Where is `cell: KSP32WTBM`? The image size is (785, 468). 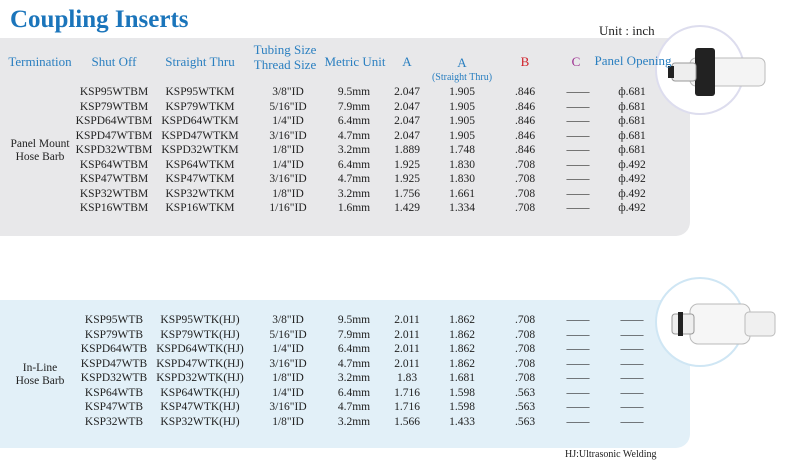
cell: KSP32WTBM is located at coordinates (114, 193).